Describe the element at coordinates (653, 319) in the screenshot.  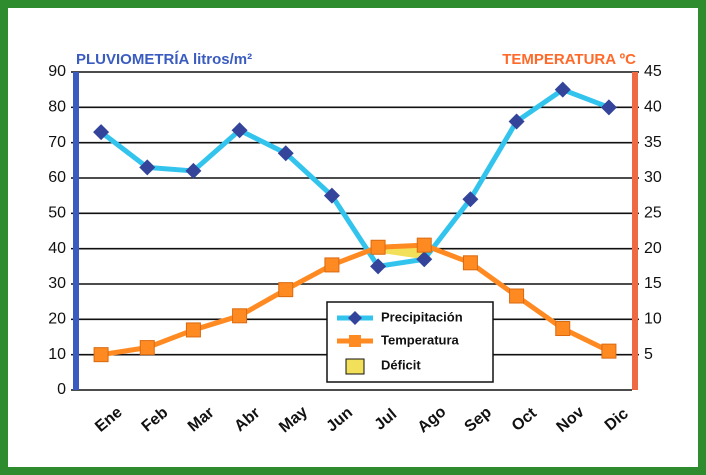
I see `y2-tick-label: 10` at that location.